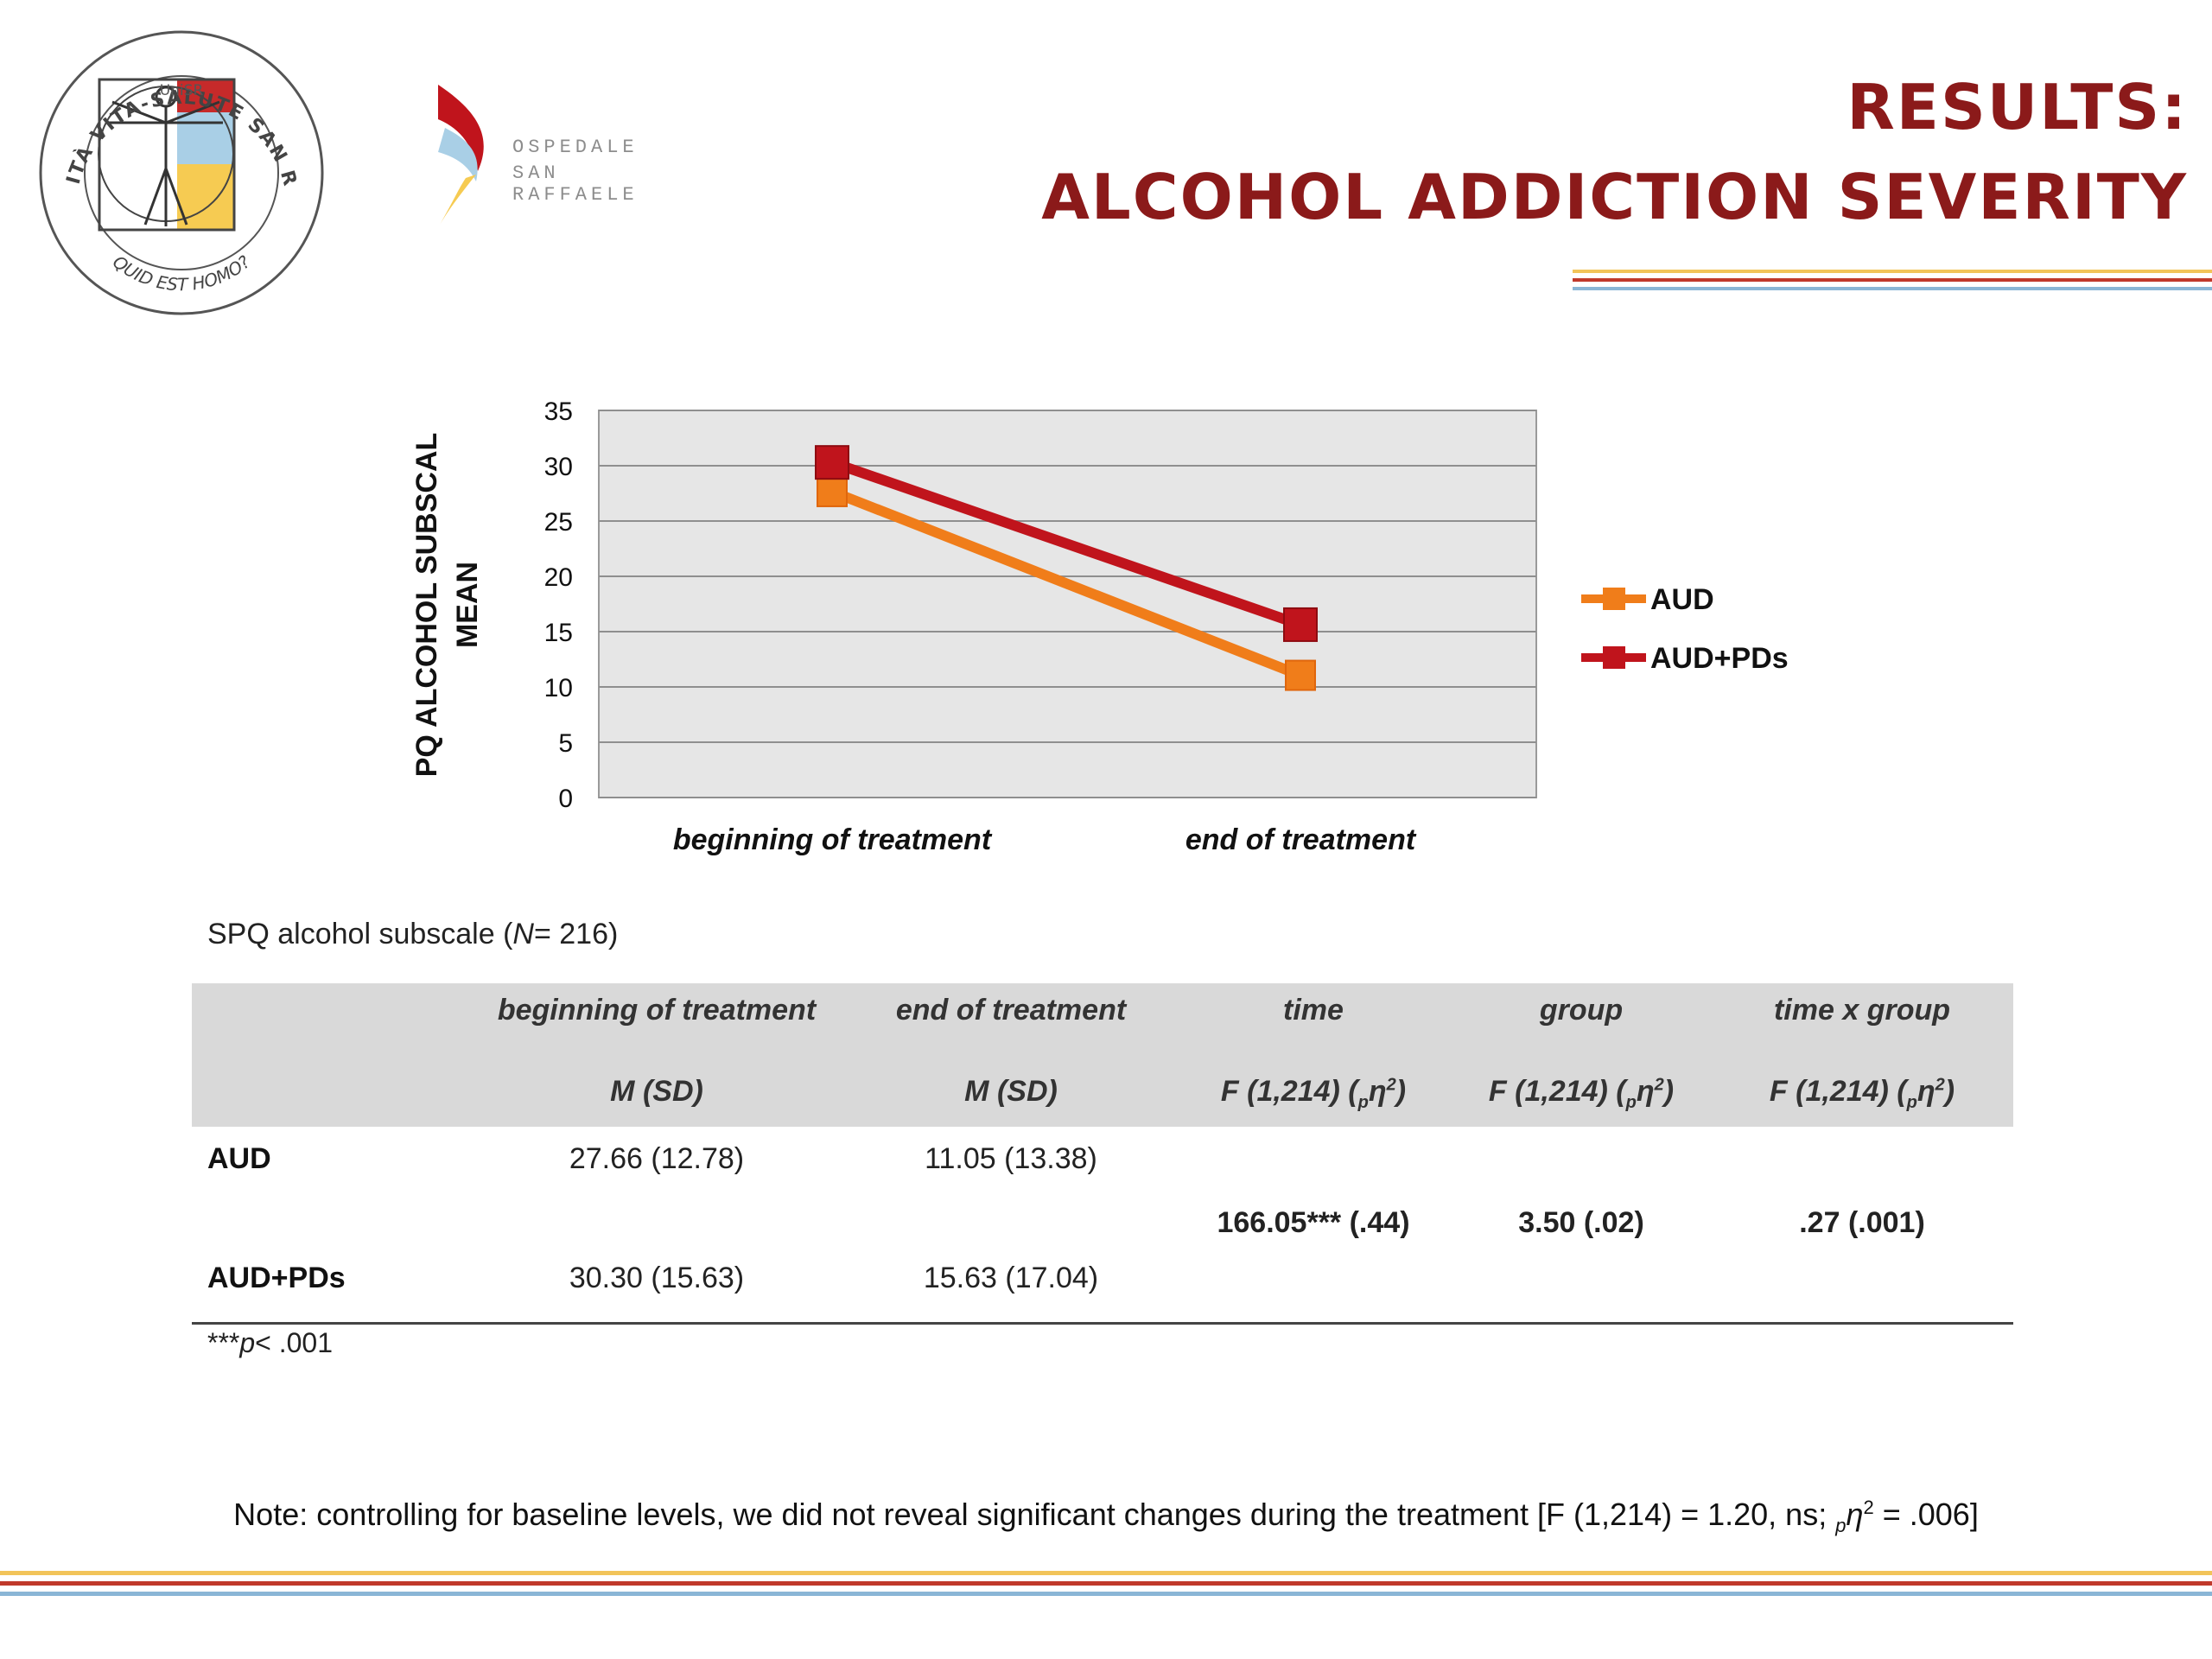 The width and height of the screenshot is (2212, 1659). I want to click on cell-stat-interaction: .27 (.001), so click(1862, 1222).